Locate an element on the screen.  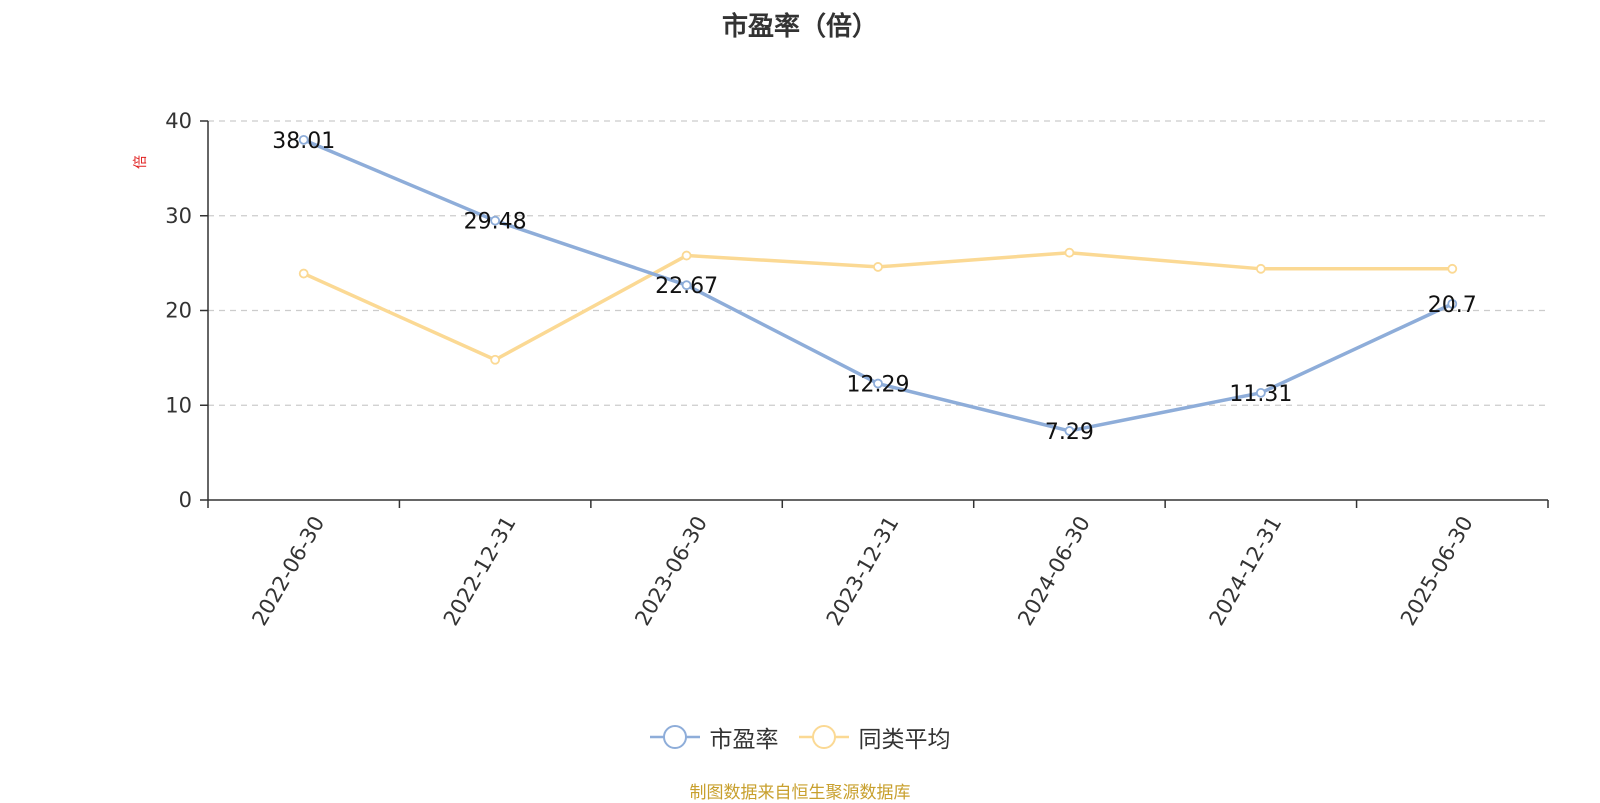
y-axis-unit-label: 倍 is located at coordinates (141, 162).